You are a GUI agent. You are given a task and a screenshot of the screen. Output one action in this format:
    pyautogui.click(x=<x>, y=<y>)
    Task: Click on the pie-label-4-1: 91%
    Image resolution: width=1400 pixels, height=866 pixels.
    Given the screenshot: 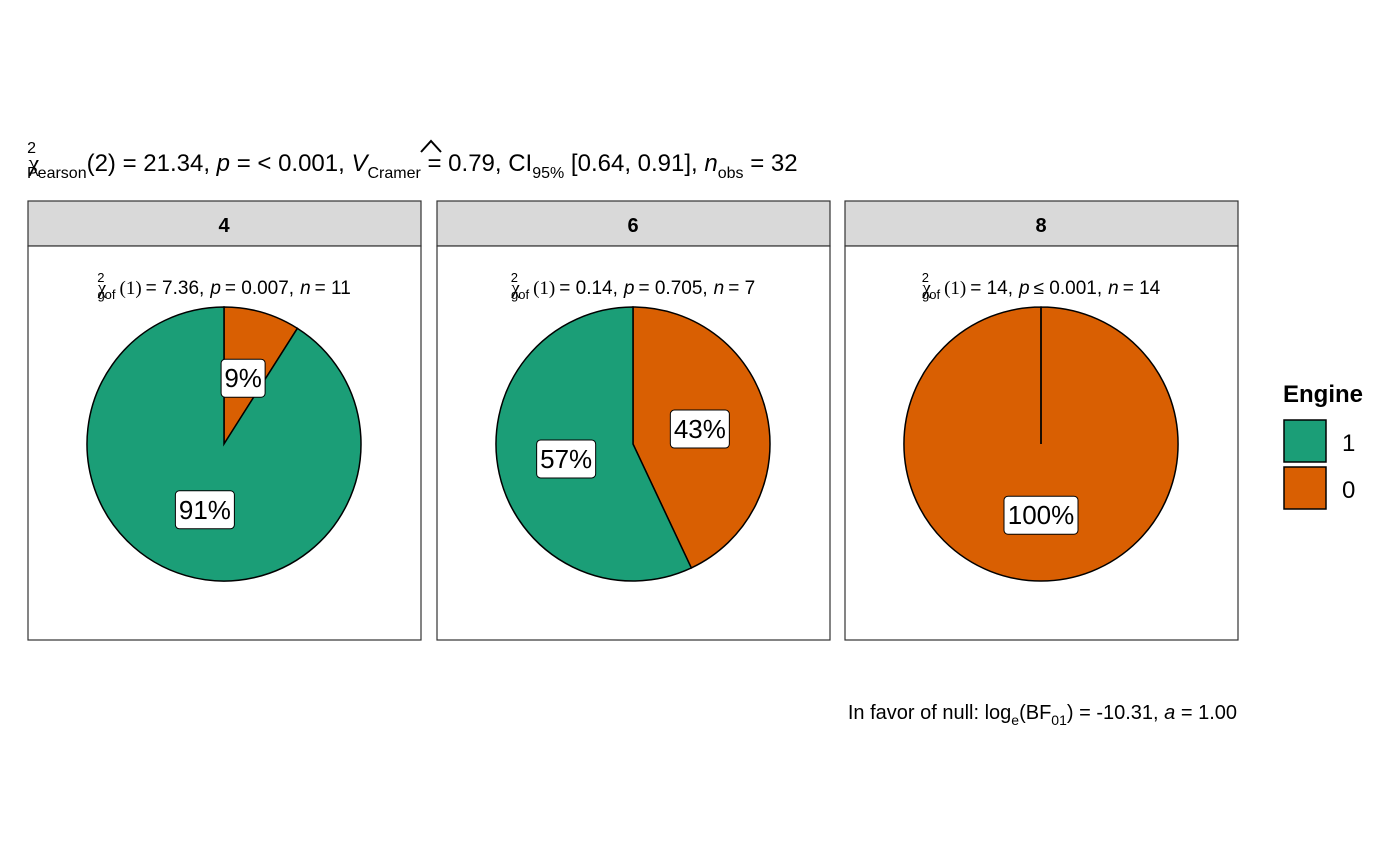 What is the action you would take?
    pyautogui.click(x=204, y=510)
    